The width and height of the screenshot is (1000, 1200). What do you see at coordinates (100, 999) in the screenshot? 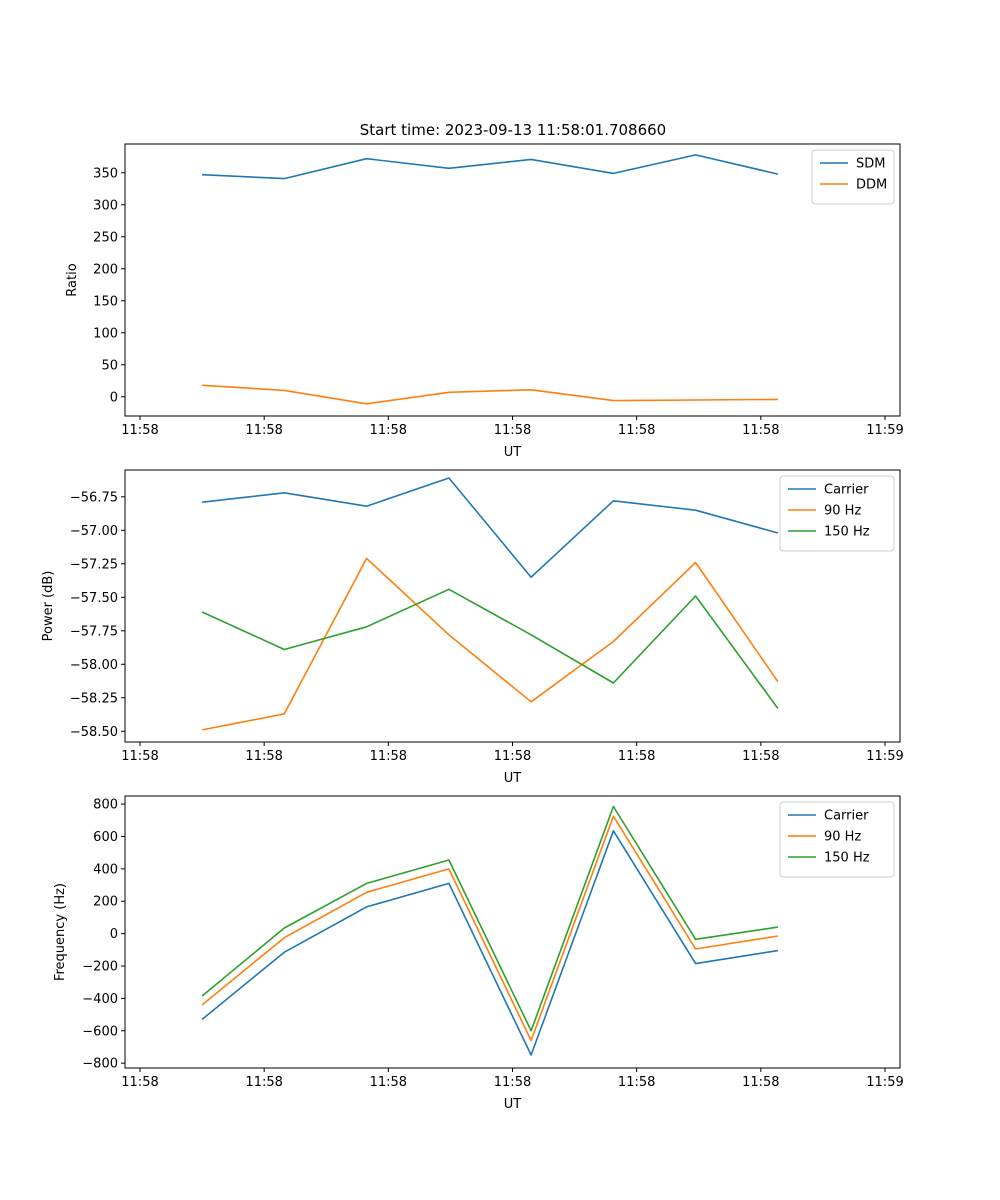
I see `y-tick-label: −400` at bounding box center [100, 999].